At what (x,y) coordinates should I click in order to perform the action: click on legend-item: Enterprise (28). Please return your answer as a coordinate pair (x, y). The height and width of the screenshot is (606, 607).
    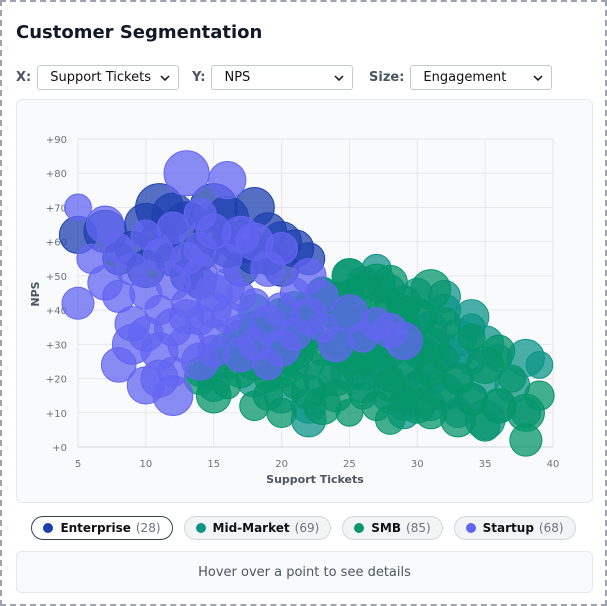
    Looking at the image, I should click on (102, 528).